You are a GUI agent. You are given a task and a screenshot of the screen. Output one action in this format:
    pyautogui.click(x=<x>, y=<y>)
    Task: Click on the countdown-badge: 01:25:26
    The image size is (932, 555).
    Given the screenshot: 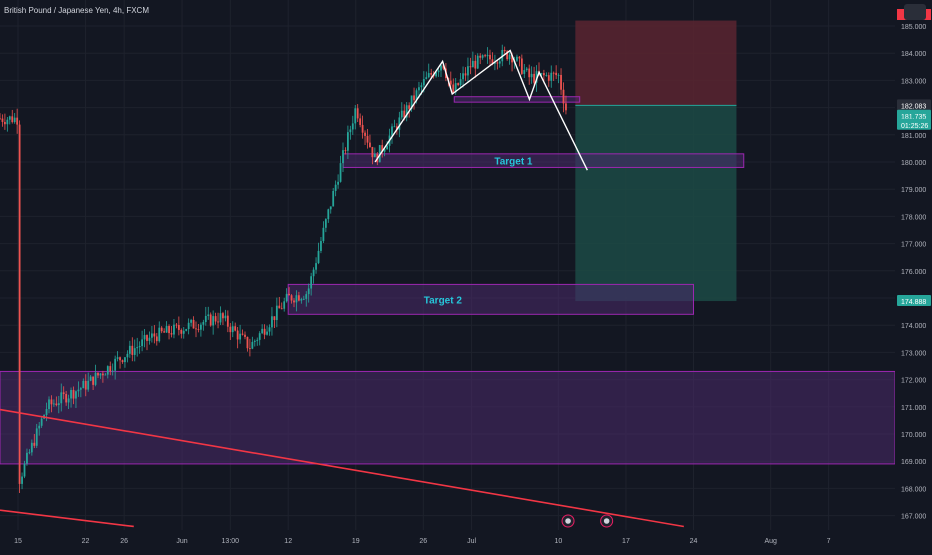 What is the action you would take?
    pyautogui.click(x=914, y=126)
    